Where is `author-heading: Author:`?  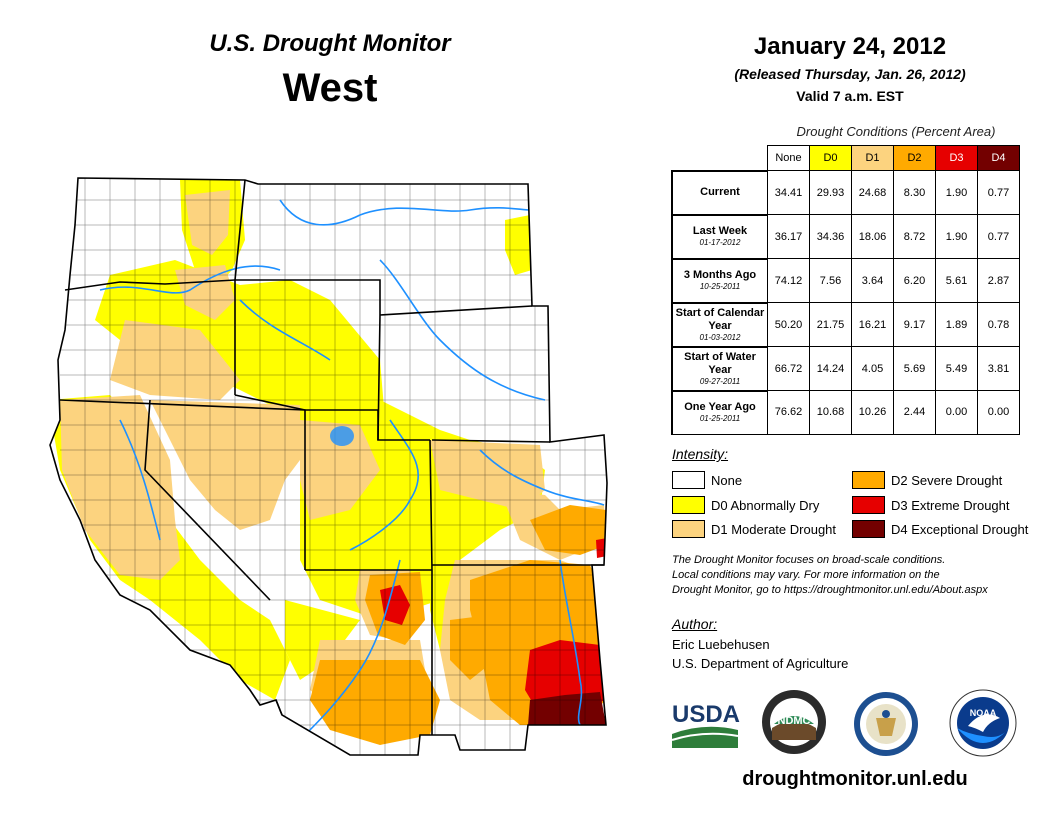
author-heading: Author: is located at coordinates (695, 624).